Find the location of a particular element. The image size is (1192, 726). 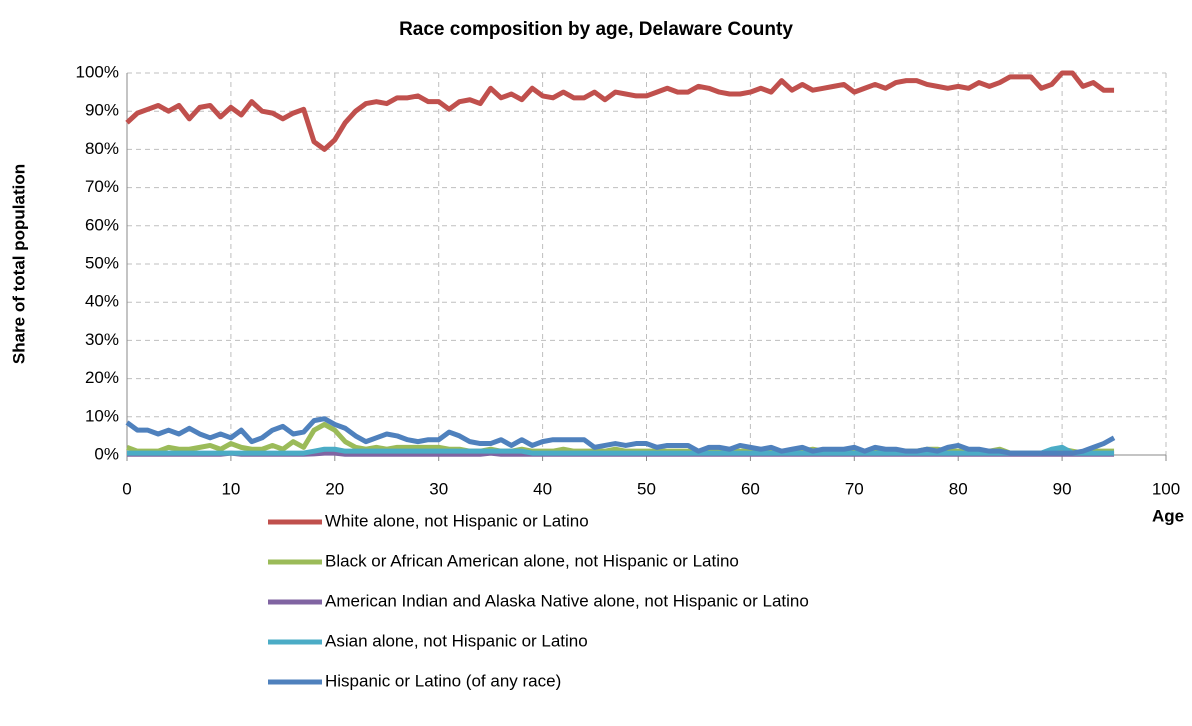

x-tick-label: 70 is located at coordinates (854, 488).